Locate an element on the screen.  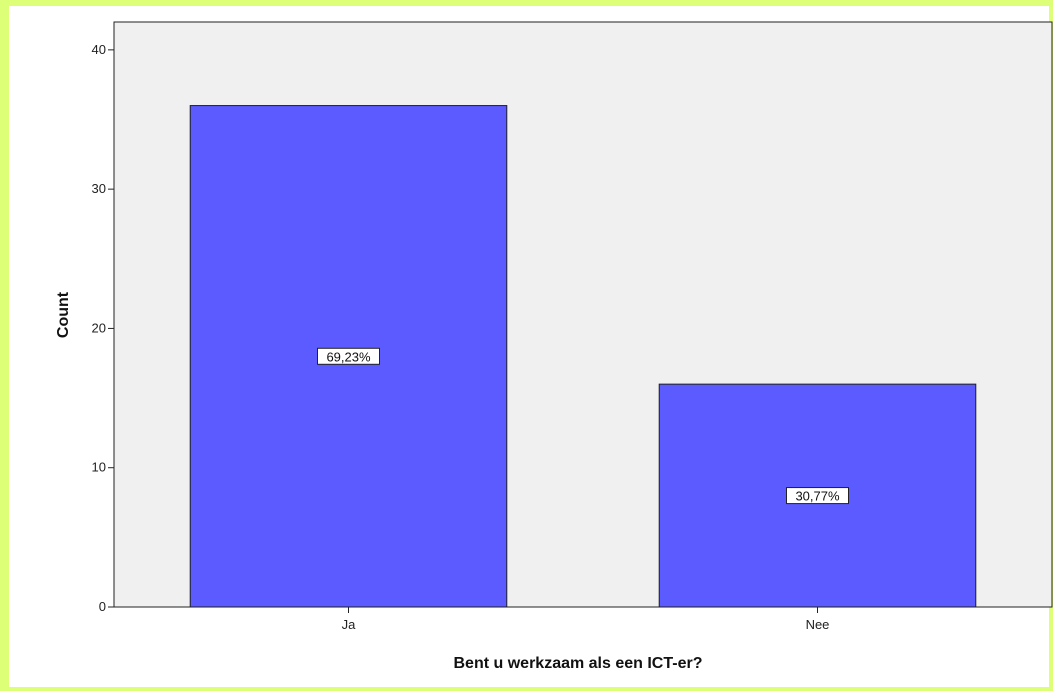
y-tick-label: 0 is located at coordinates (102, 606).